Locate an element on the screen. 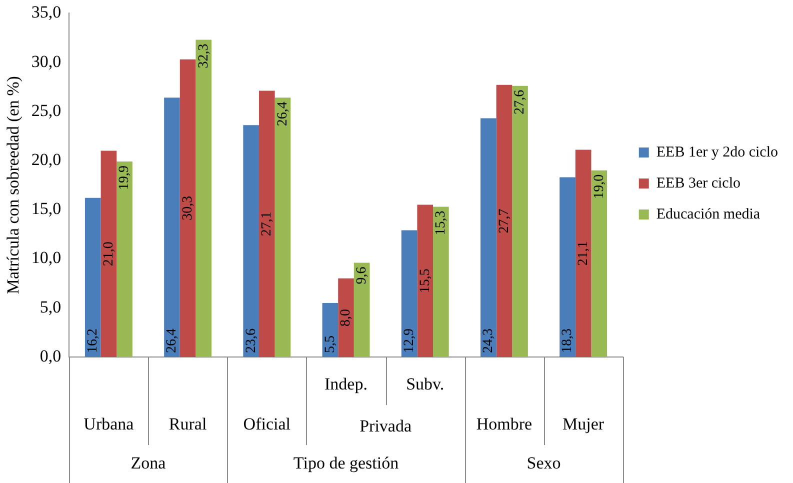  data-label: 23,6 is located at coordinates (251, 340).